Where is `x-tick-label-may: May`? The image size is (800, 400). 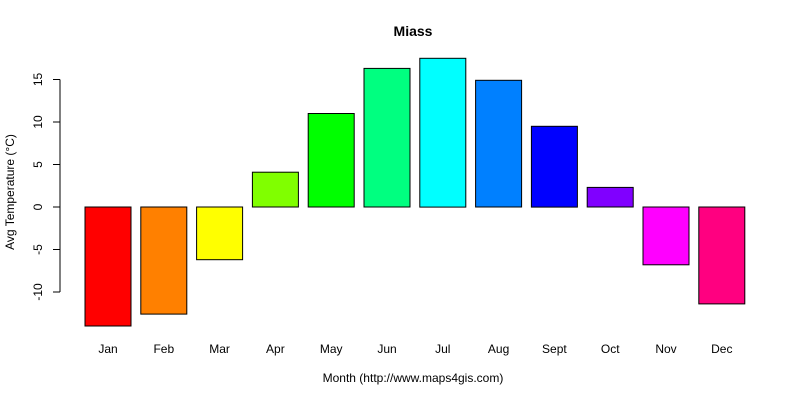
x-tick-label-may: May is located at coordinates (331, 349).